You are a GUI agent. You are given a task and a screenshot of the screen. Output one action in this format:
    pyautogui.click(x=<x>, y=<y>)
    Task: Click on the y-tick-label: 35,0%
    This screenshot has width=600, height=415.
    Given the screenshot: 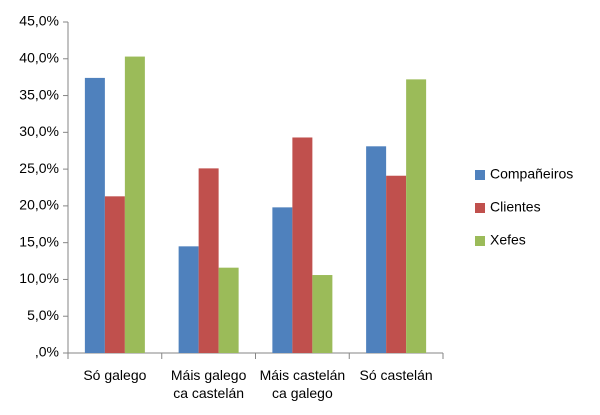 What is the action you would take?
    pyautogui.click(x=39, y=94)
    